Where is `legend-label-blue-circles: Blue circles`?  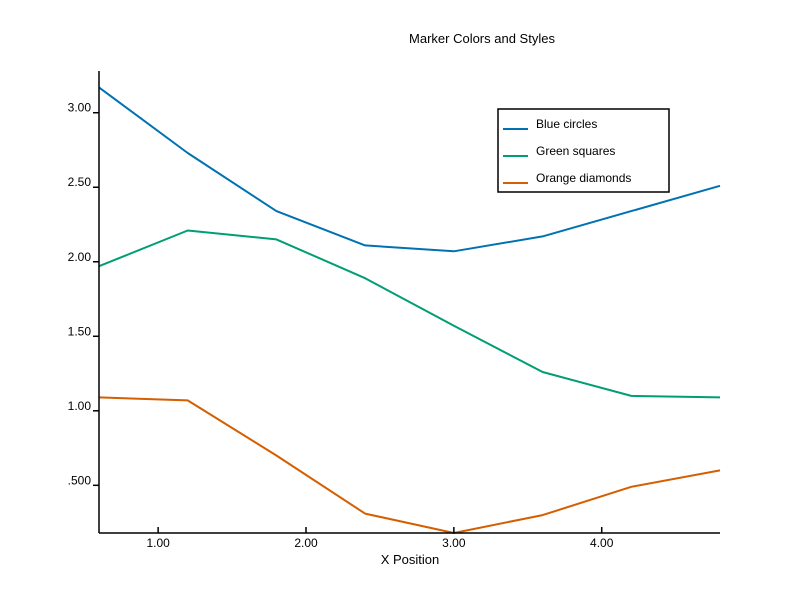 legend-label-blue-circles: Blue circles is located at coordinates (566, 124).